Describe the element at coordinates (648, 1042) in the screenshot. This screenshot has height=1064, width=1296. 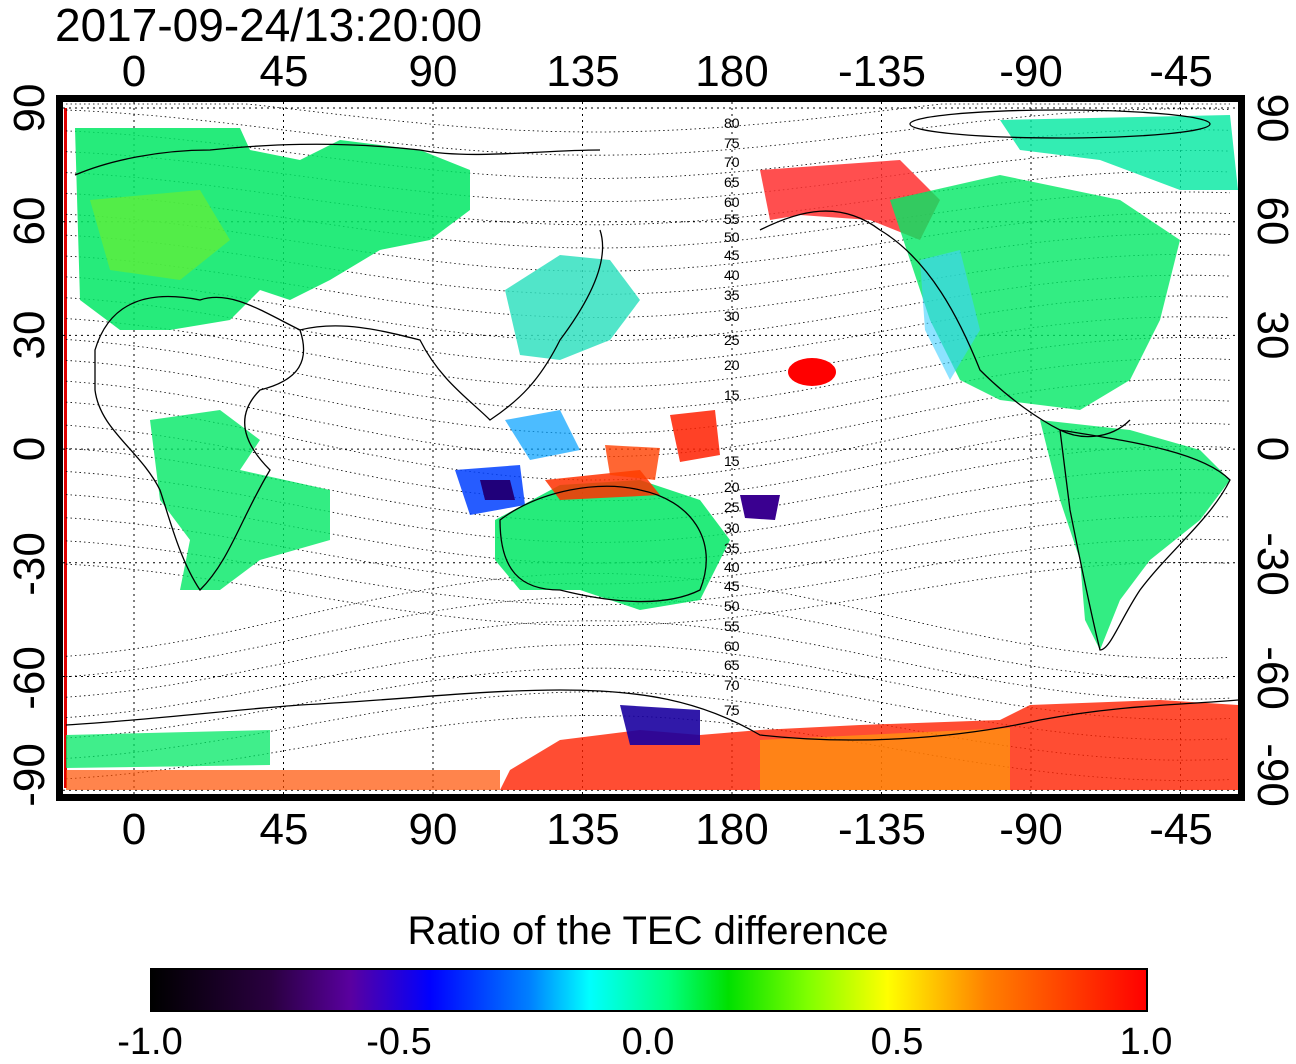
I see `colorbar-tick: 0.0` at that location.